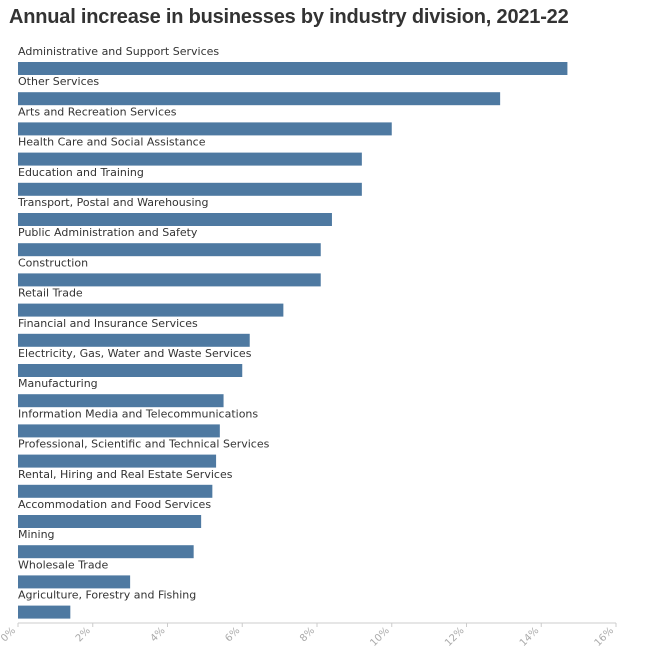 Image resolution: width=650 pixels, height=662 pixels. Describe the element at coordinates (107, 595) in the screenshot. I see `category-label: Agriculture, Forestry and Fishing` at that location.